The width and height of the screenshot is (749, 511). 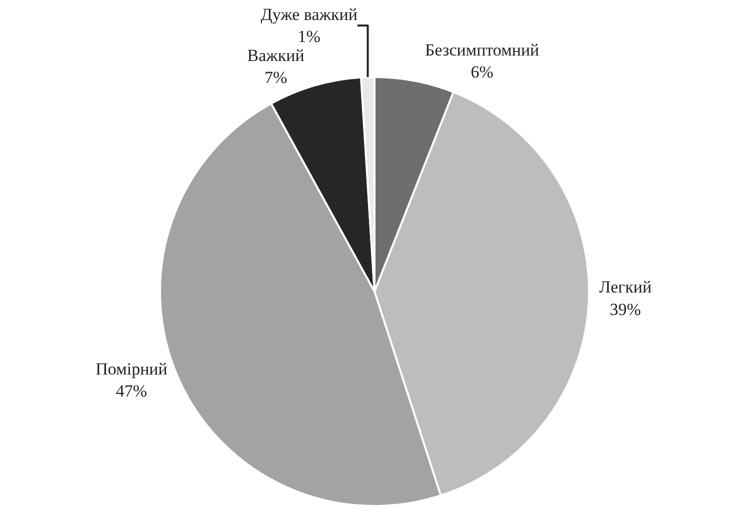 What do you see at coordinates (276, 78) in the screenshot?
I see `data-label: 7%` at bounding box center [276, 78].